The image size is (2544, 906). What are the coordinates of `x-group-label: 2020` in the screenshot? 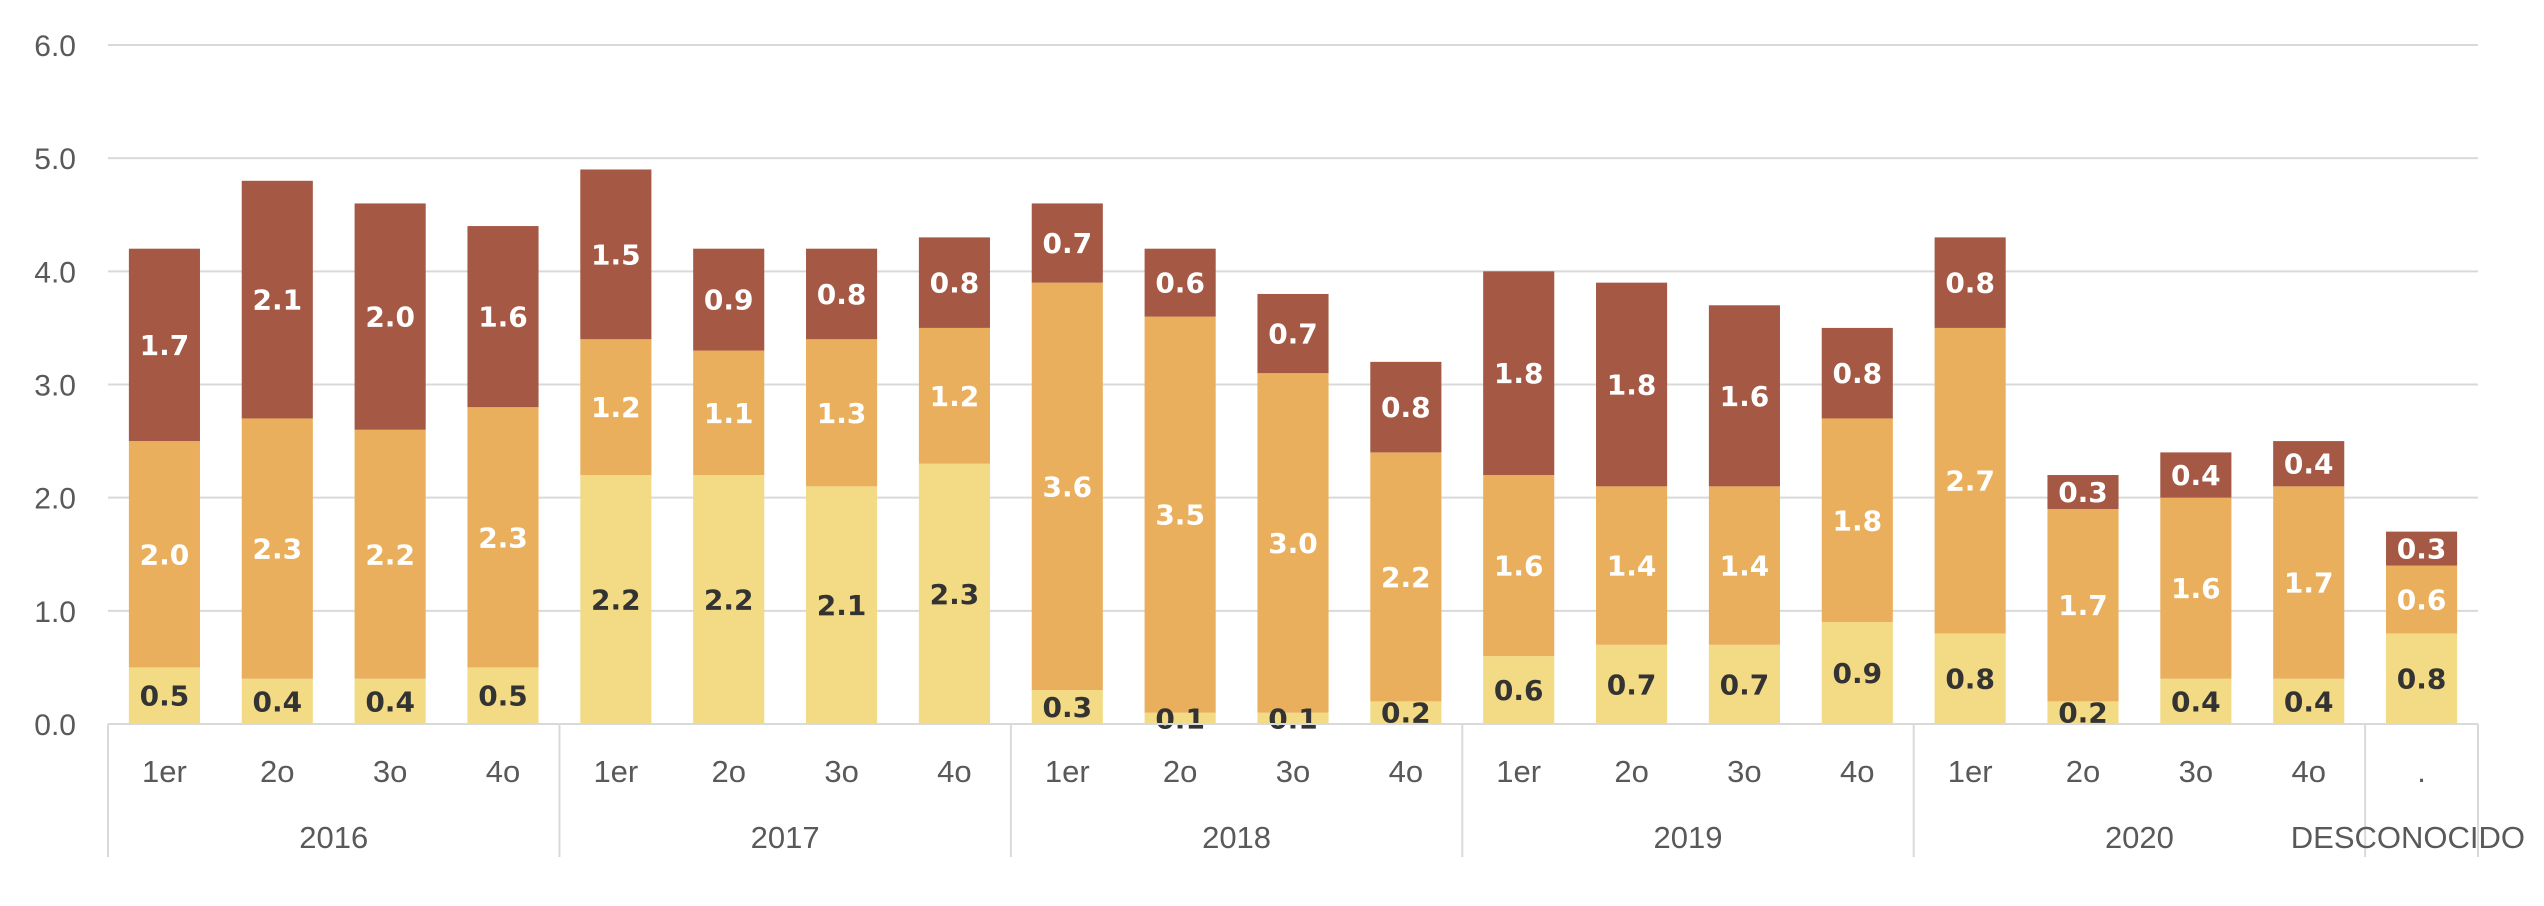 It's located at (2139, 837).